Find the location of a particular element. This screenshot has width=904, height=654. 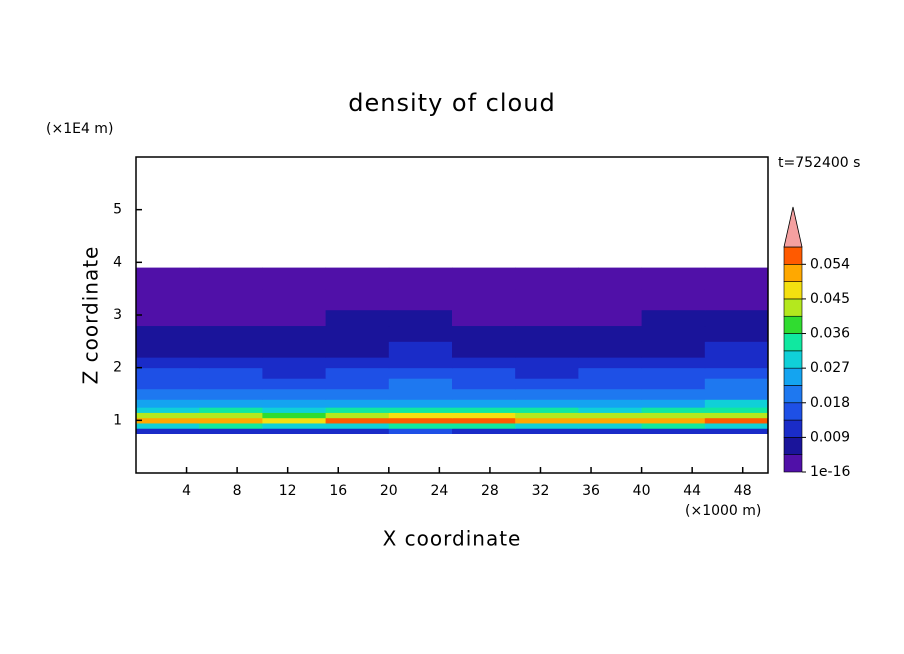

colorbar-tick-label: 0.009 is located at coordinates (830, 437).